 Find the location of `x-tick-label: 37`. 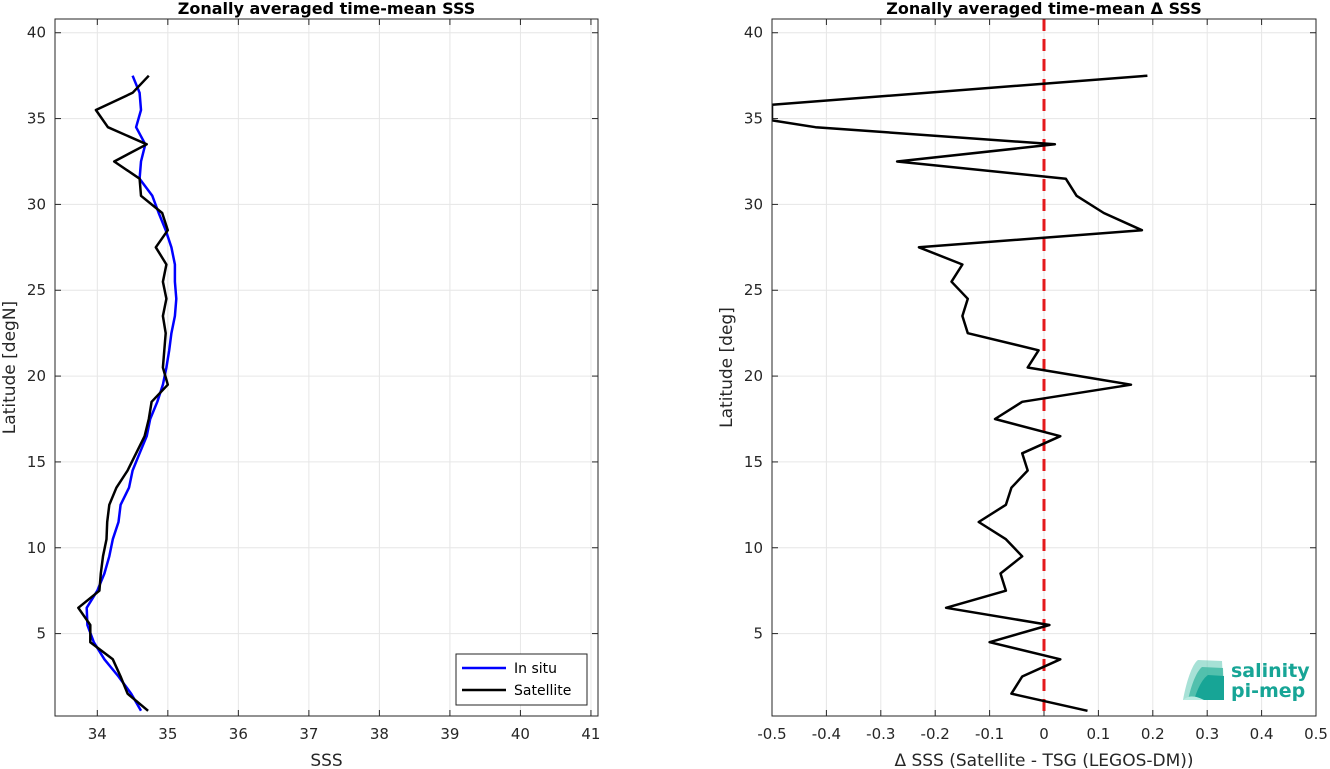

x-tick-label: 37 is located at coordinates (308, 734).